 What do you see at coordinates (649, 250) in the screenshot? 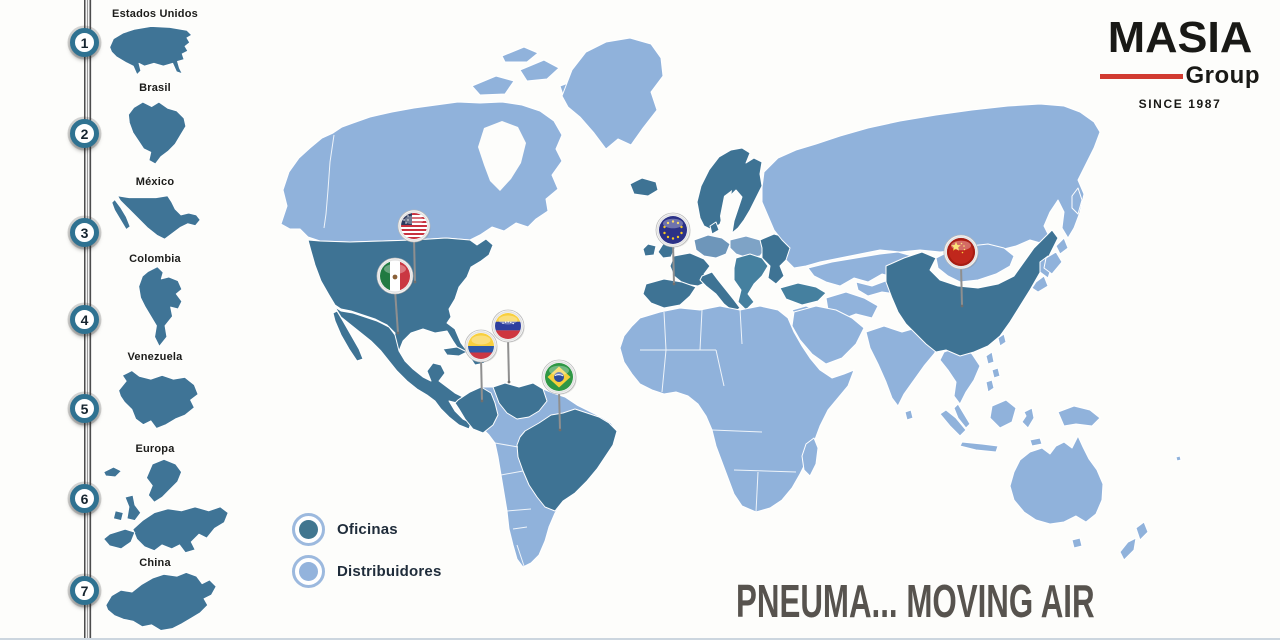
I see `ireland-shape` at bounding box center [649, 250].